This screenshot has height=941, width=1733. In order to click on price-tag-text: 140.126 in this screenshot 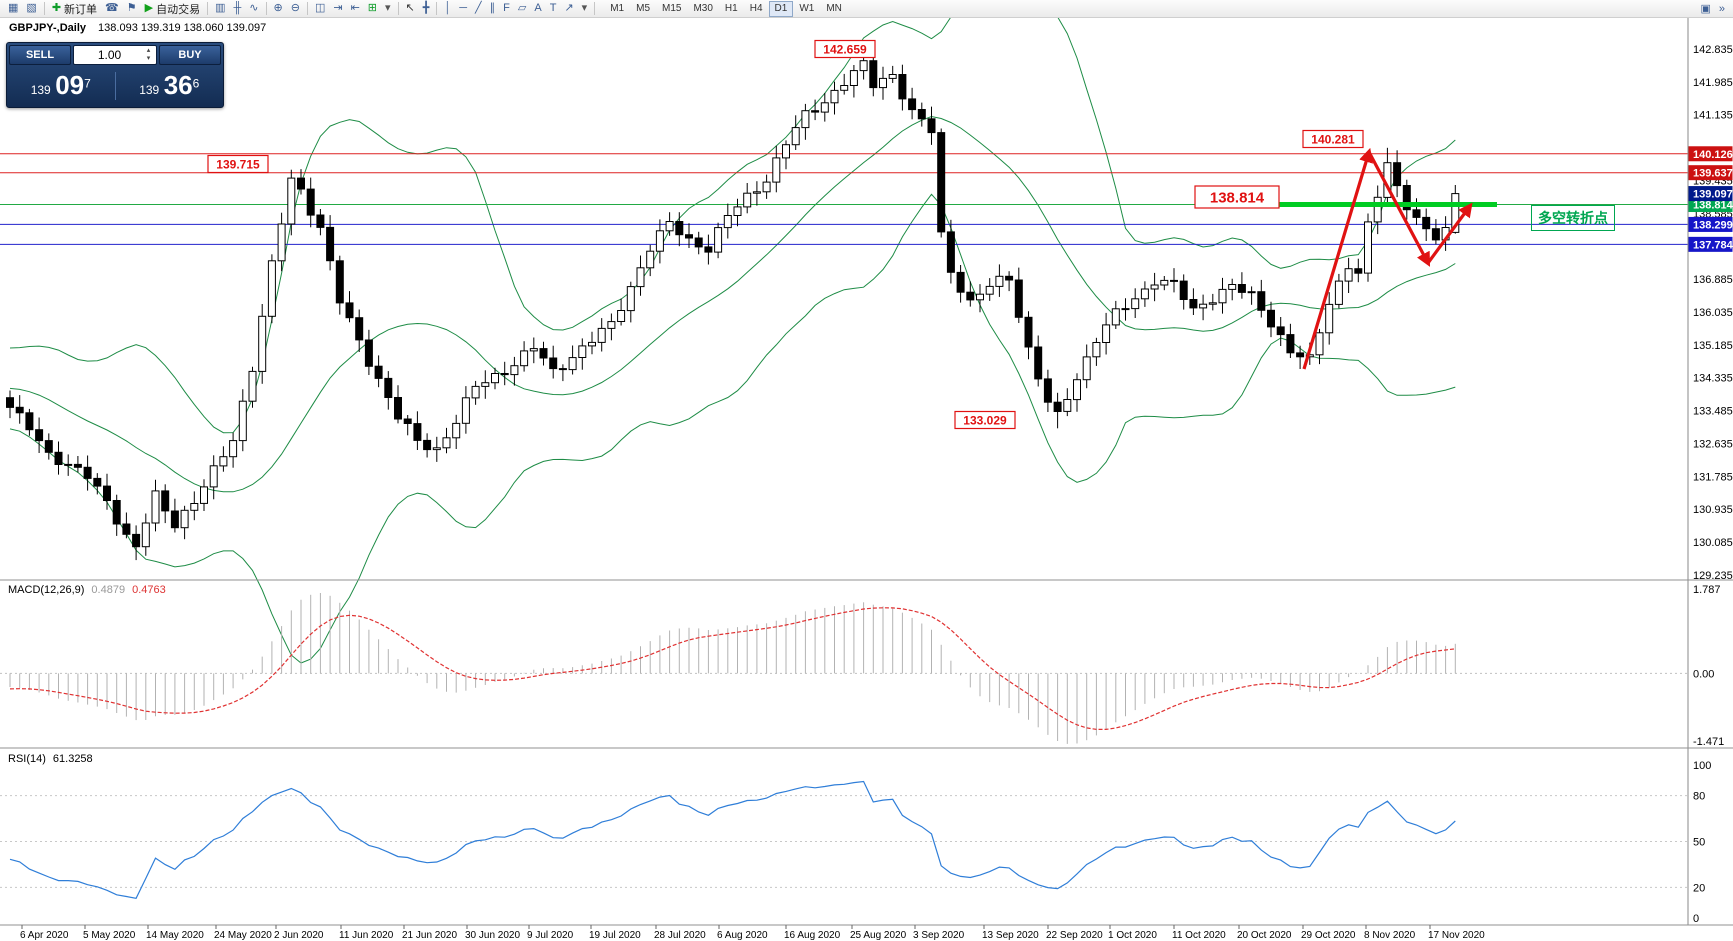, I will do `click(1713, 155)`.